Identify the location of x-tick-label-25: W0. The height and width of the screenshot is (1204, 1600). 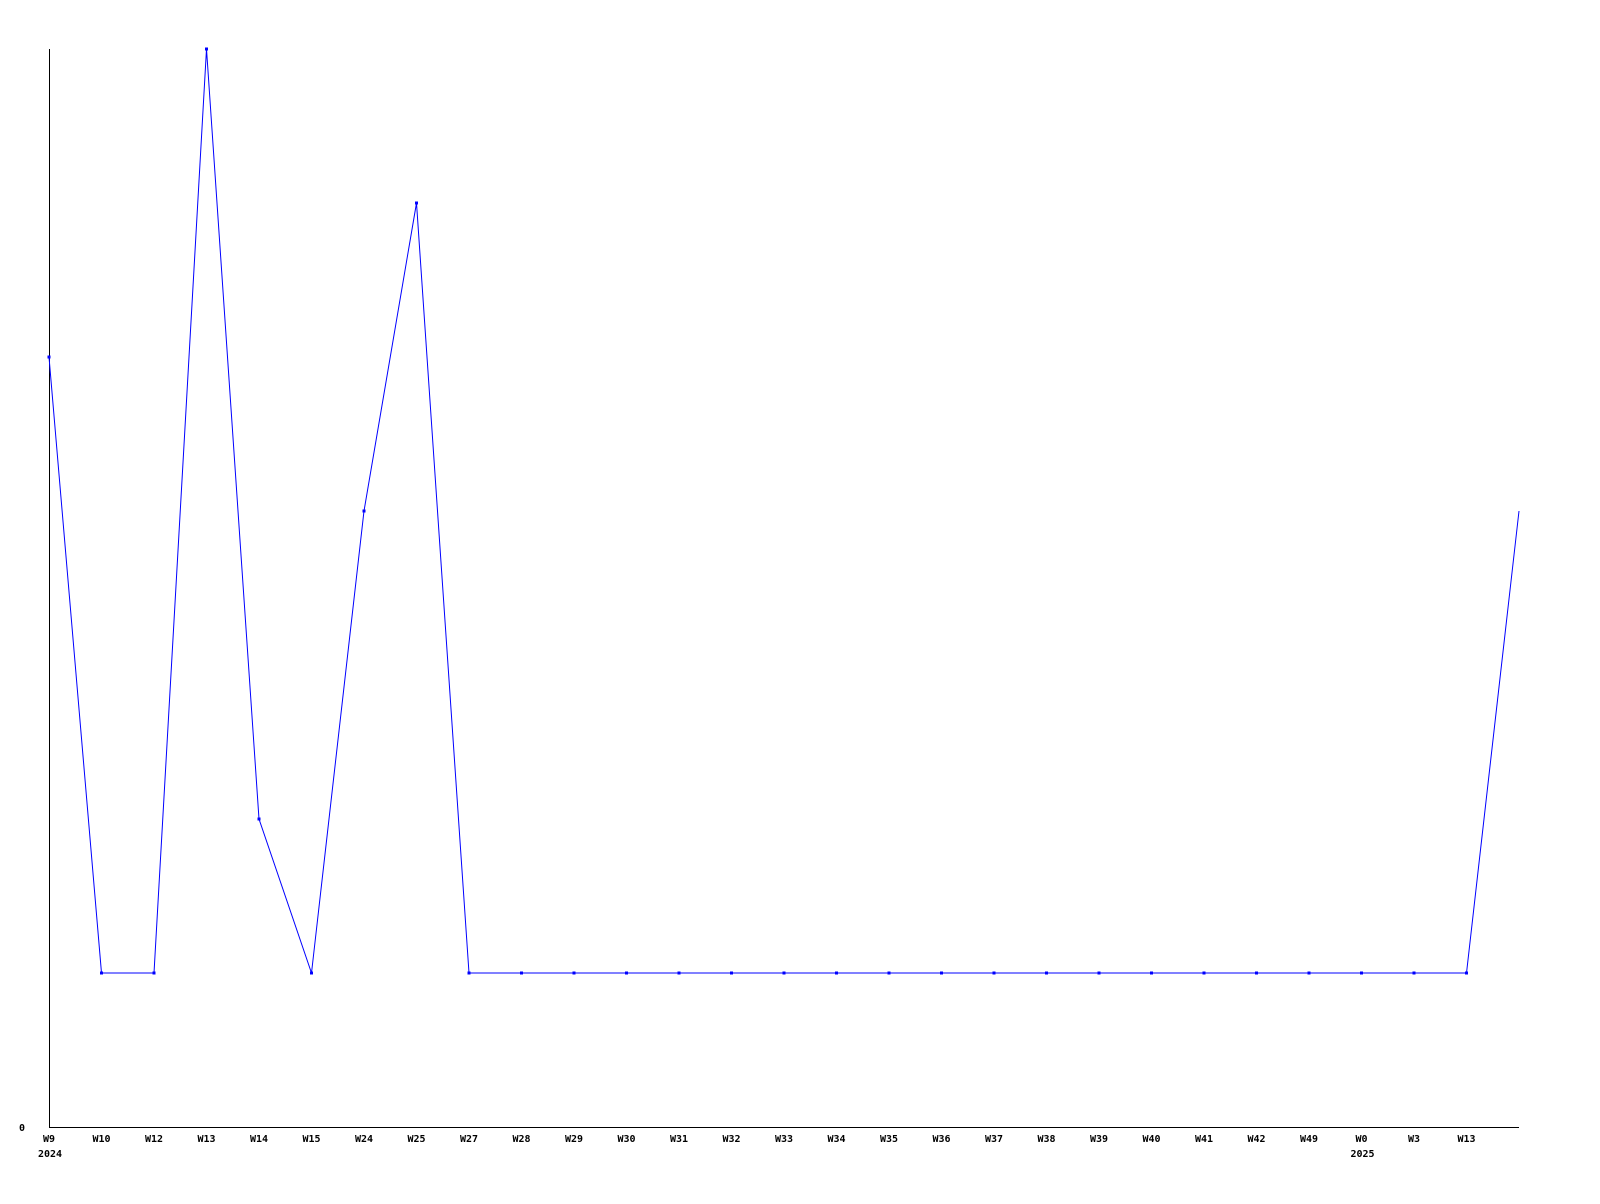
(1361, 1139).